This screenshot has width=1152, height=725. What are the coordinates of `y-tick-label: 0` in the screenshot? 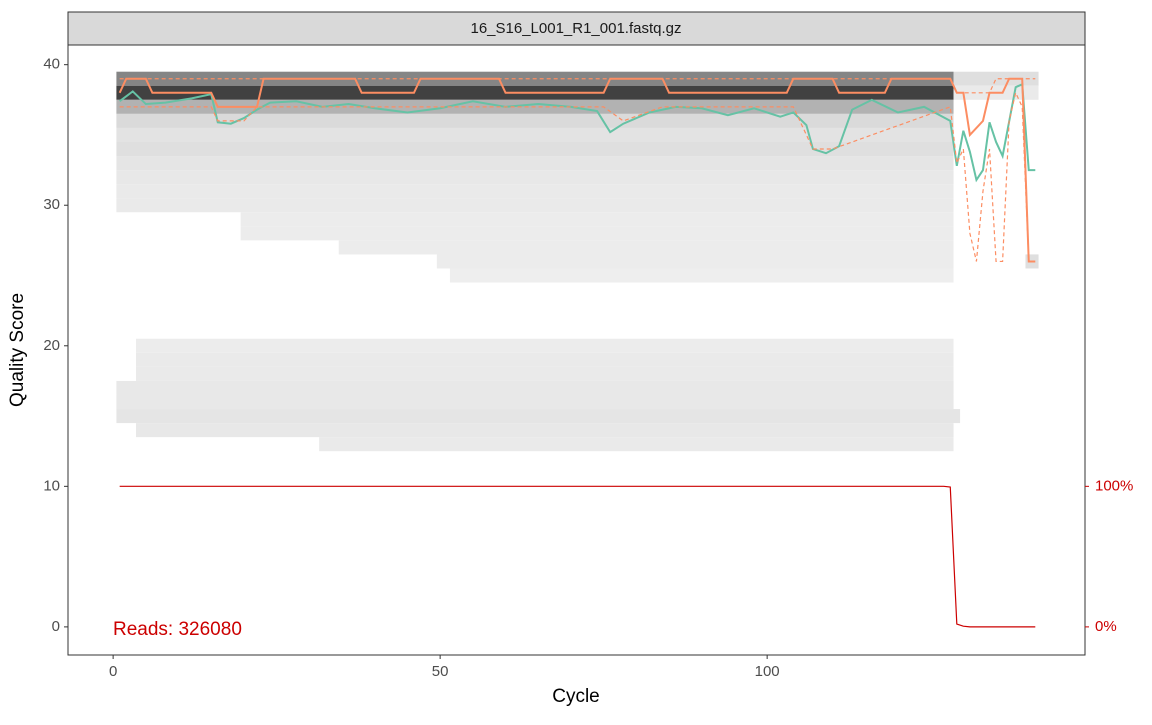 It's located at (56, 626).